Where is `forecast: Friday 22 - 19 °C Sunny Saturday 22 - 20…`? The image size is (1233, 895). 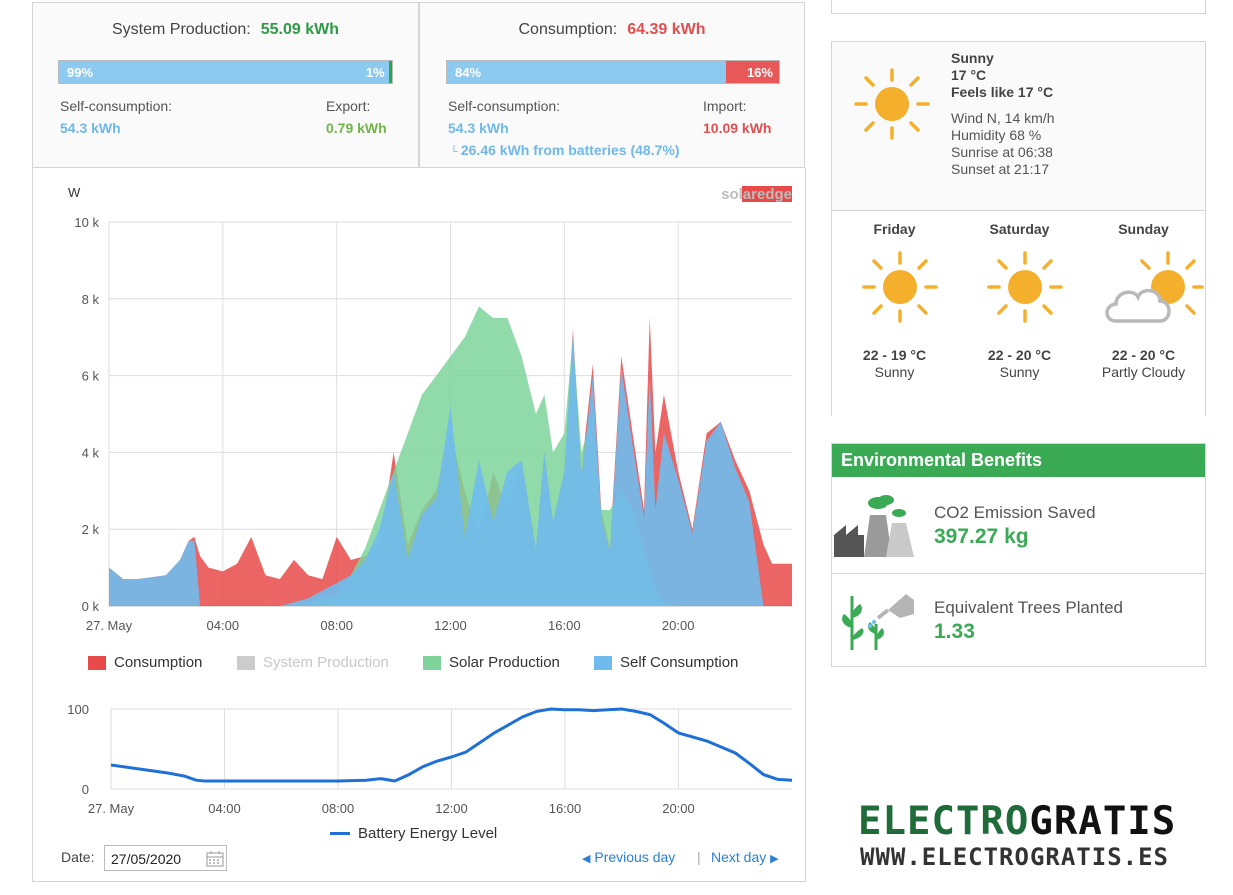
forecast: Friday 22 - 19 °C Sunny Saturday 22 - 20… is located at coordinates (1018, 313).